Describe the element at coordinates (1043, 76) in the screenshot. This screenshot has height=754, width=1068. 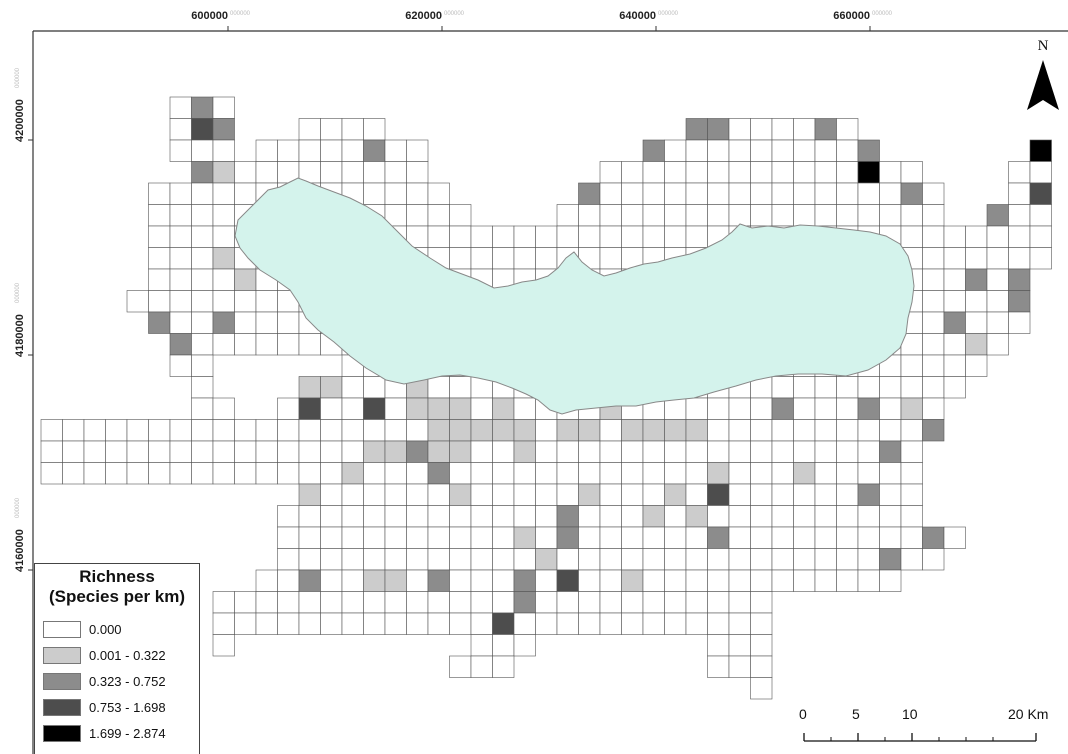
I see `north-arrow: N` at that location.